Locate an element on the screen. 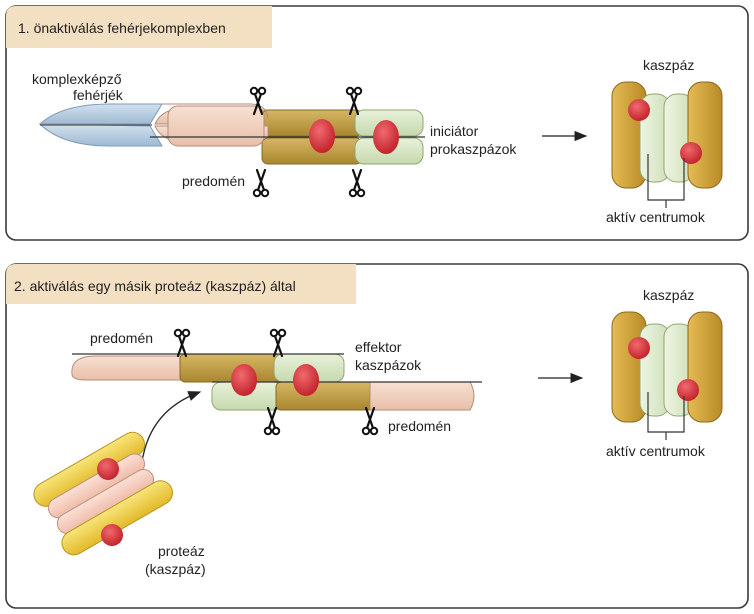  label-complex-proteins-1: komplexképző is located at coordinates (77, 79).